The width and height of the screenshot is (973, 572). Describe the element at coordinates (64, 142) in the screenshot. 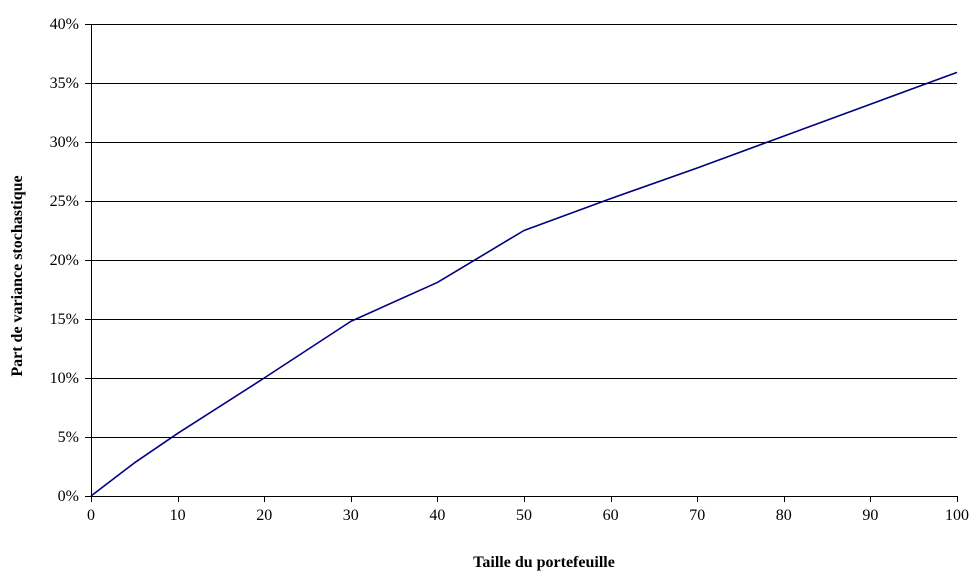

I see `y-tick-label-6: 30%` at that location.